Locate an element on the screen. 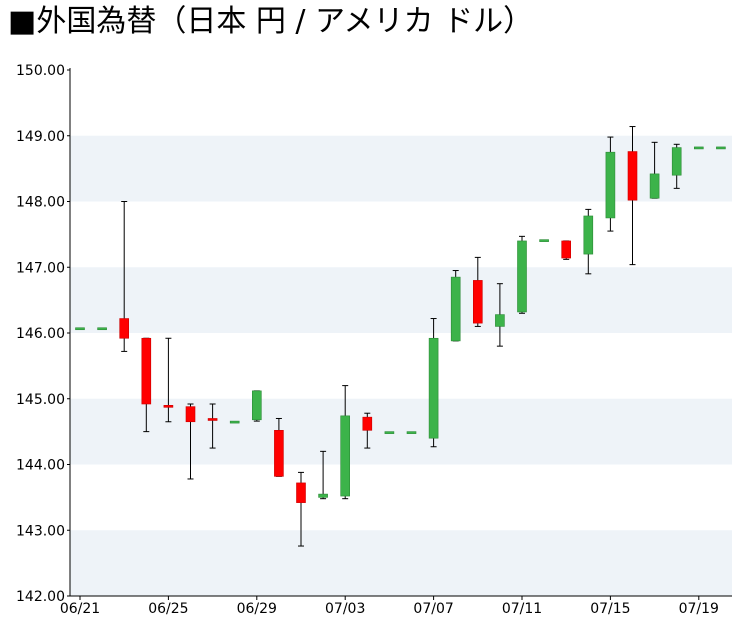  y-tick-label: 148.00 is located at coordinates (40, 203).